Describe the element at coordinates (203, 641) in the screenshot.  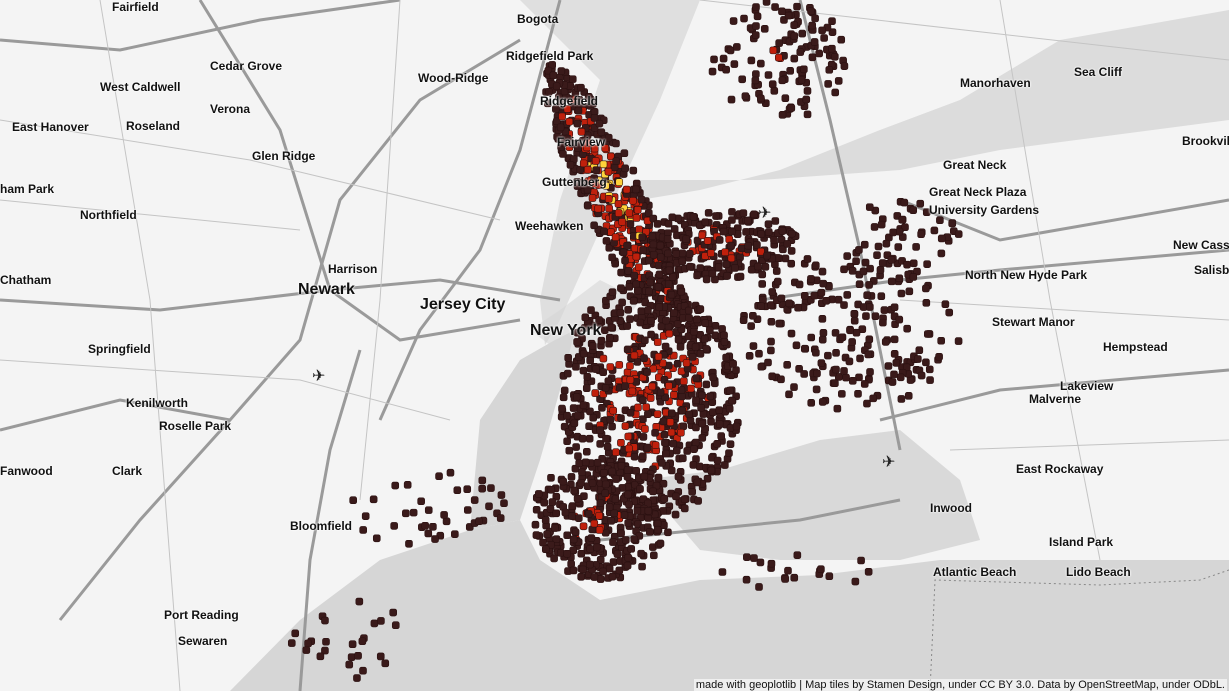
I see `place-label: Sewaren` at that location.